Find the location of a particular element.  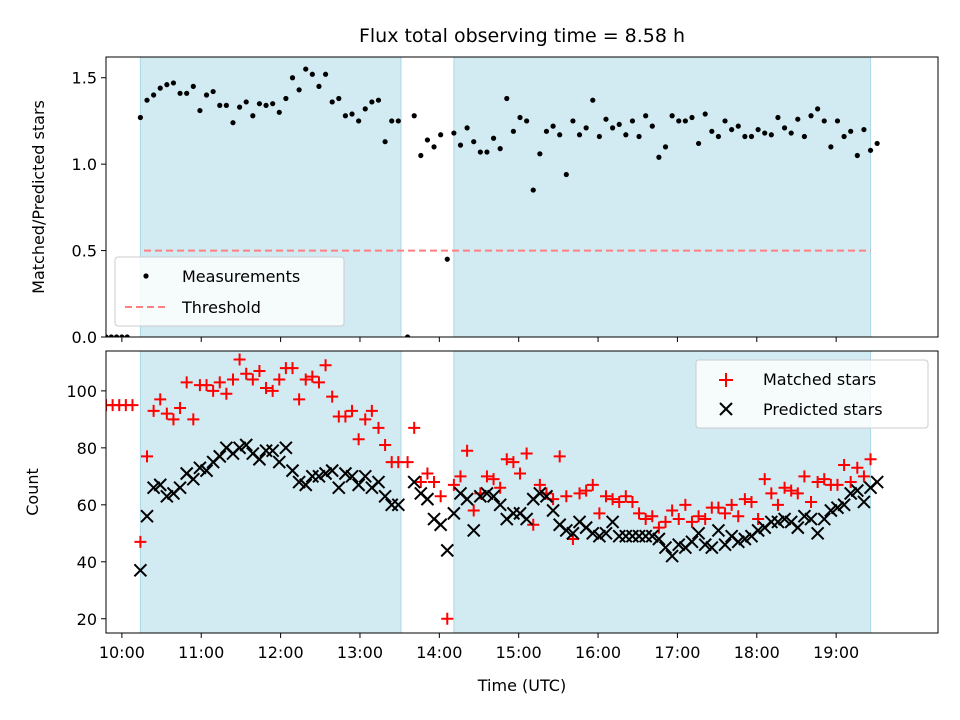

x-tick-label: 11:00 is located at coordinates (201, 652).